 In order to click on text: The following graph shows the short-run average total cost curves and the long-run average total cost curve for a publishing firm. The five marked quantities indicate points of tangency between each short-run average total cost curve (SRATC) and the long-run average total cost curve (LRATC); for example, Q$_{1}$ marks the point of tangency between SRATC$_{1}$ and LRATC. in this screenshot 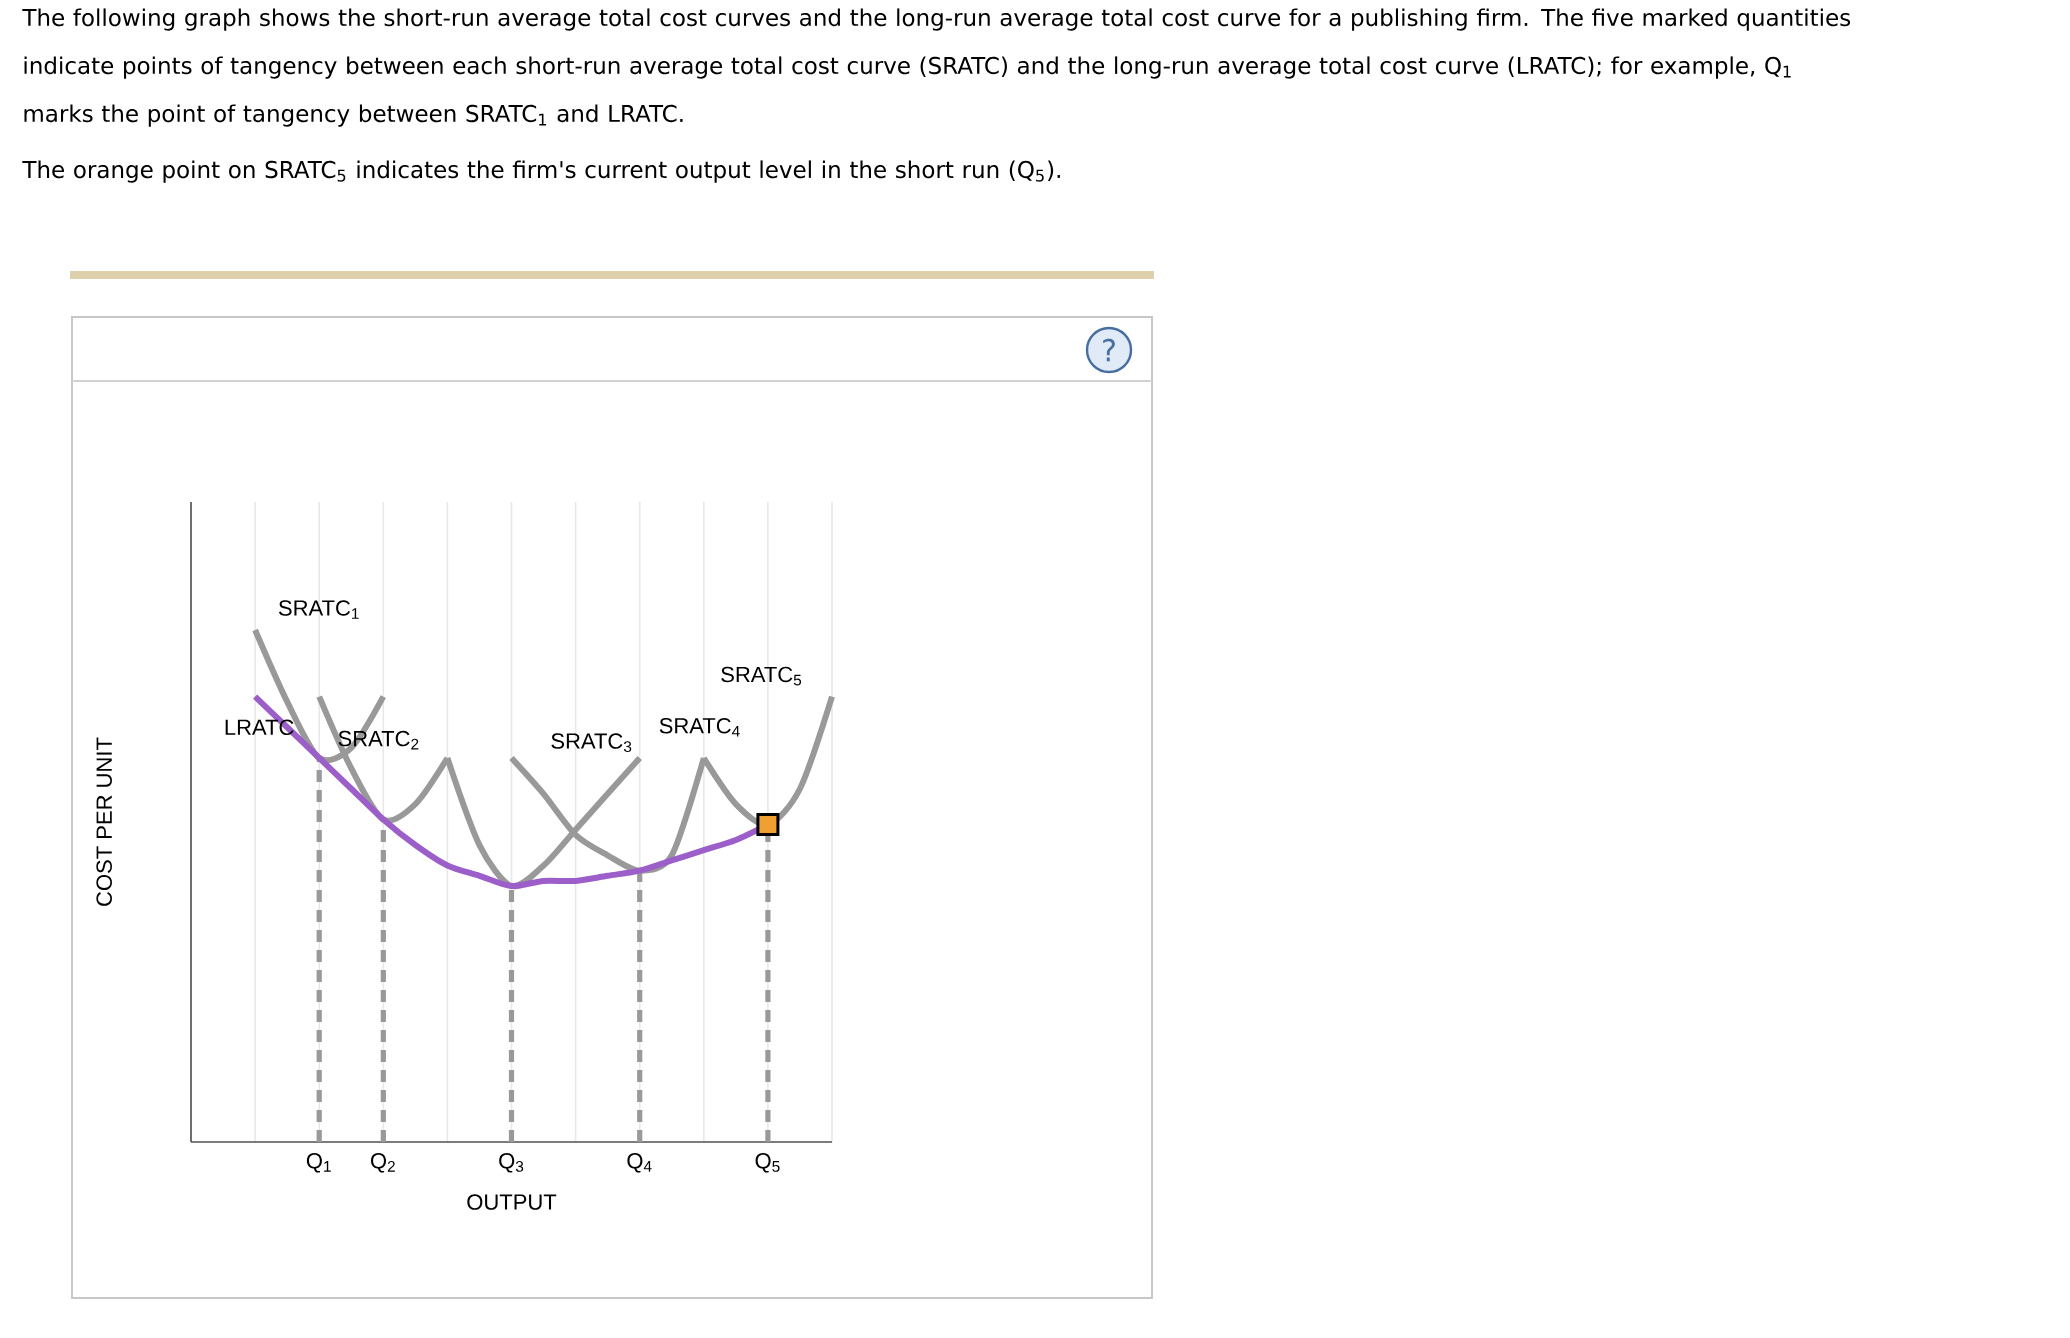, I will do `click(936, 67)`.